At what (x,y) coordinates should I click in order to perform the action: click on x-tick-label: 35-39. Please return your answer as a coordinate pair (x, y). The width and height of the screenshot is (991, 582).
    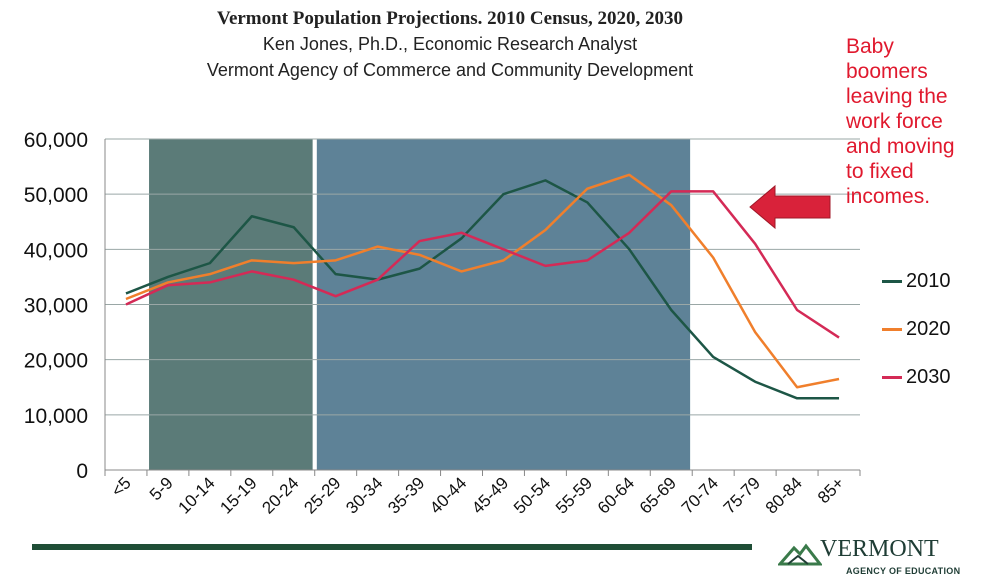
    Looking at the image, I should click on (406, 495).